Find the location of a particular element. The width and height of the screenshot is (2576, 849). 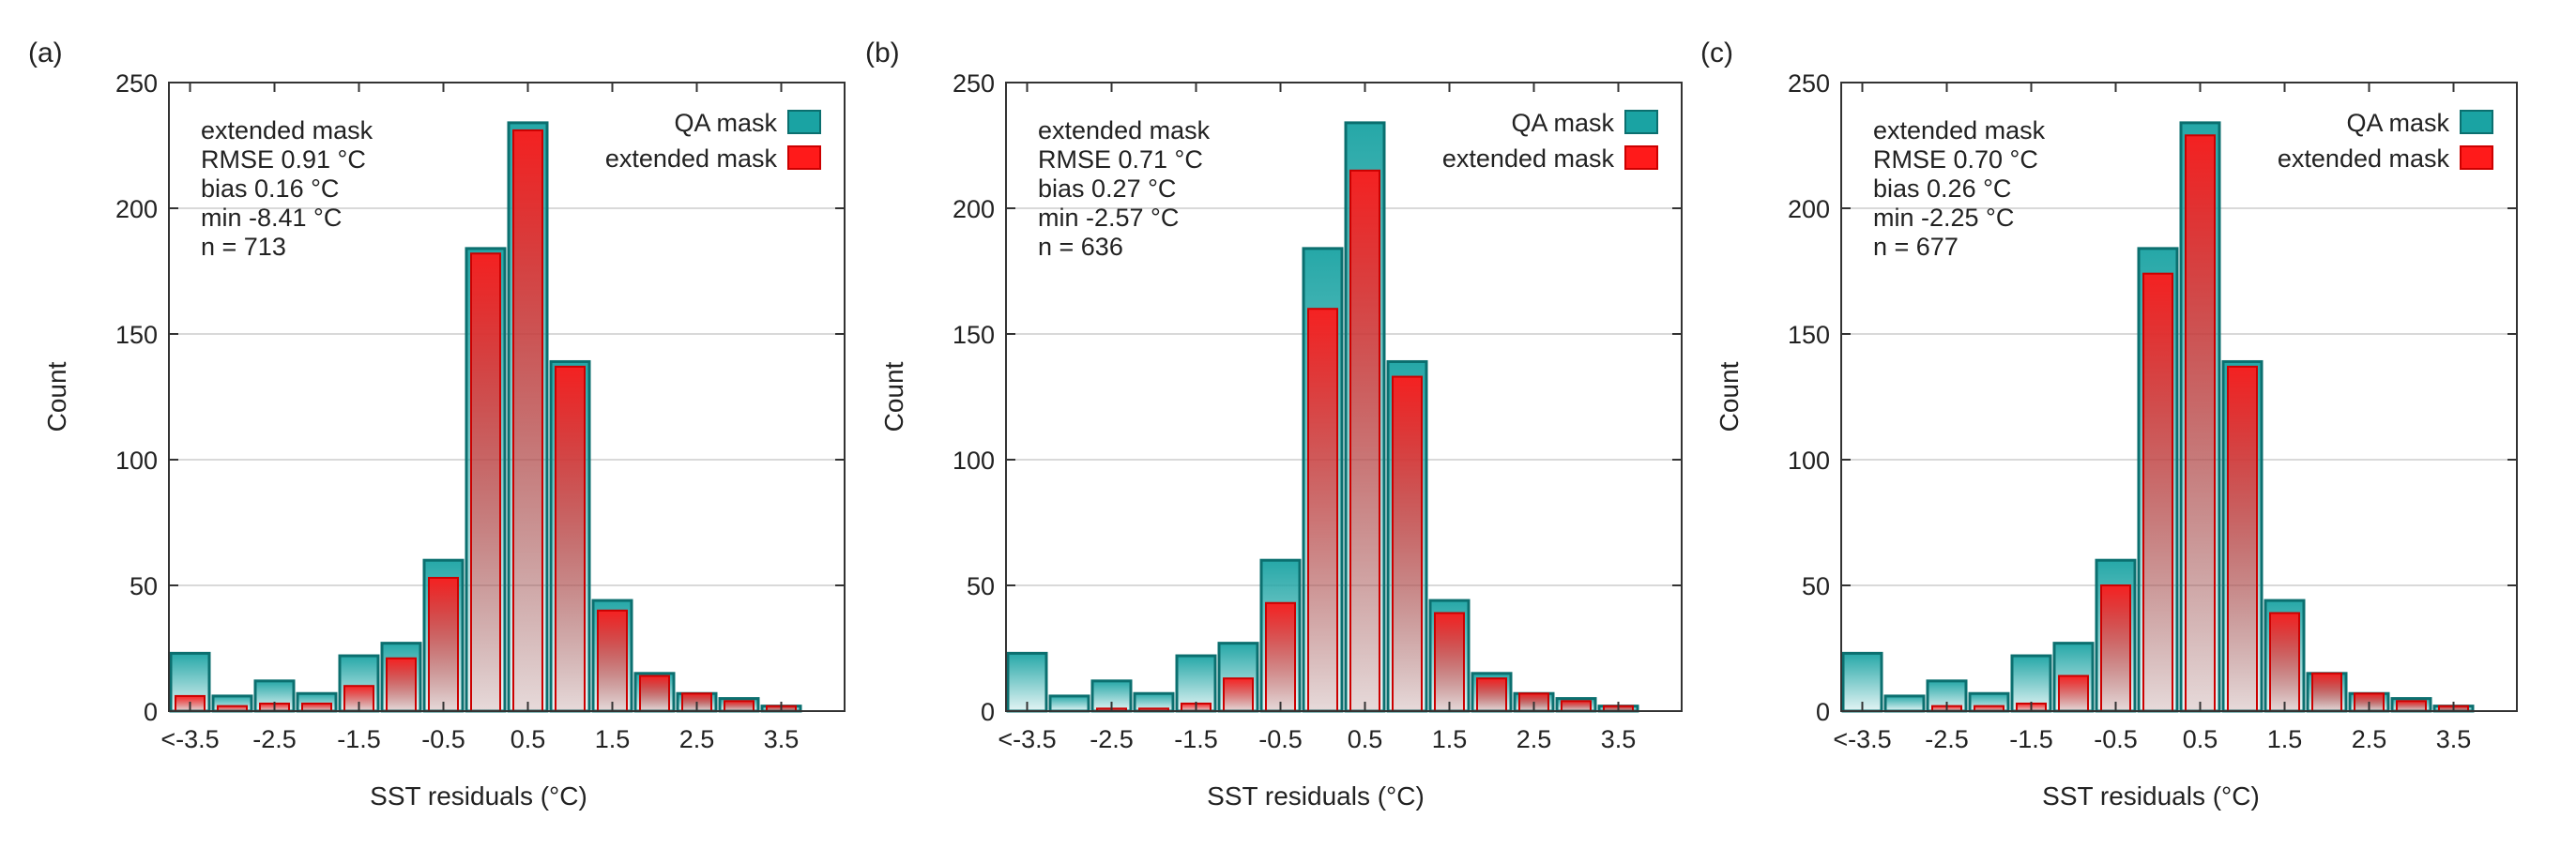

x-tick-label: <-3.5 is located at coordinates (1862, 739).